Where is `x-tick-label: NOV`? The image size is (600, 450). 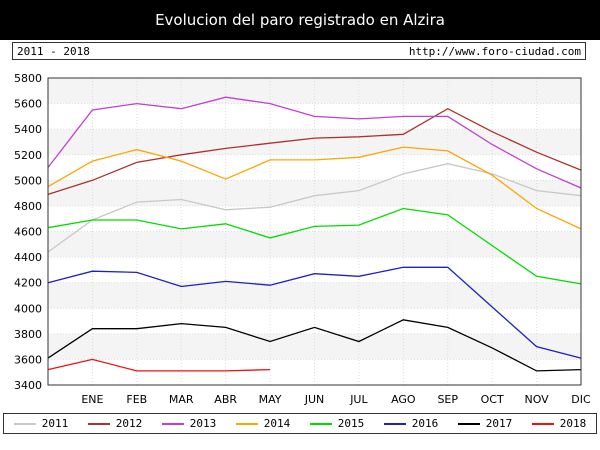
x-tick-label: NOV is located at coordinates (536, 399).